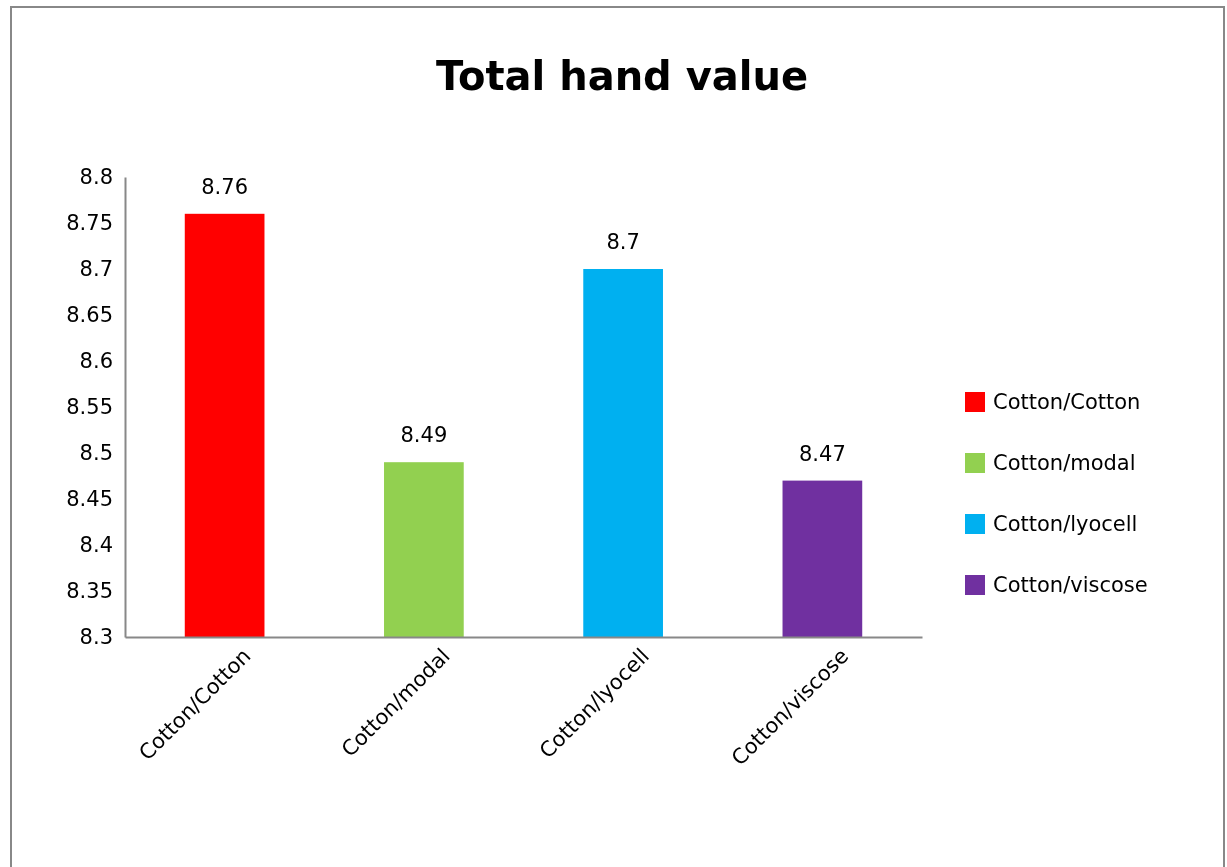  Describe the element at coordinates (96, 177) in the screenshot. I see `y-tick-label: 8.8` at that location.